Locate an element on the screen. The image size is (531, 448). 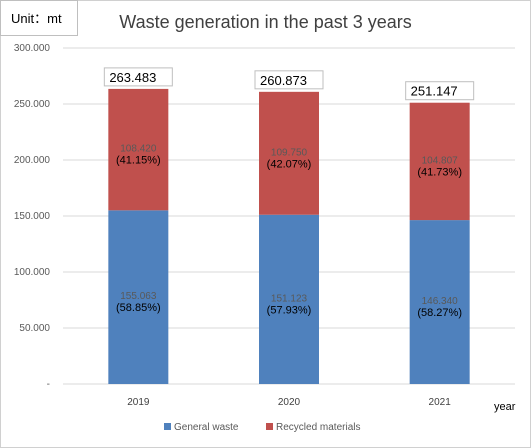
bar-group-2021: 146.340(58.27%) 104.807(41.73%) 251.147 is located at coordinates (440, 232).